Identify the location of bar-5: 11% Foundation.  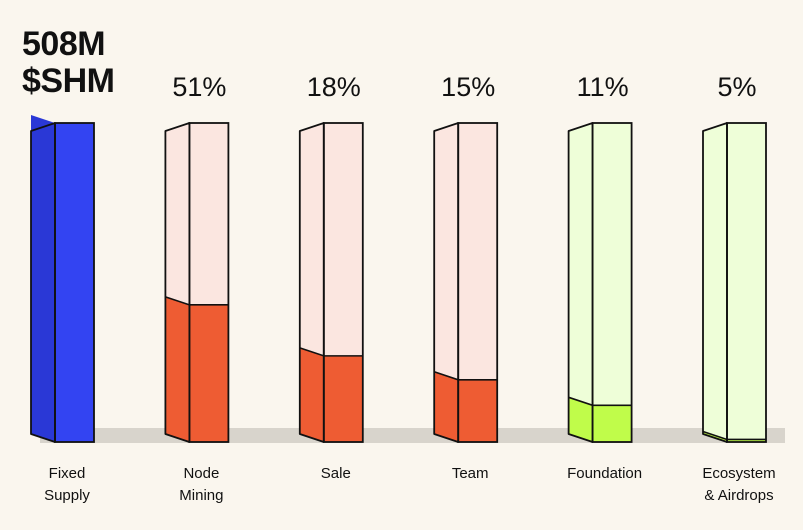
(604, 277).